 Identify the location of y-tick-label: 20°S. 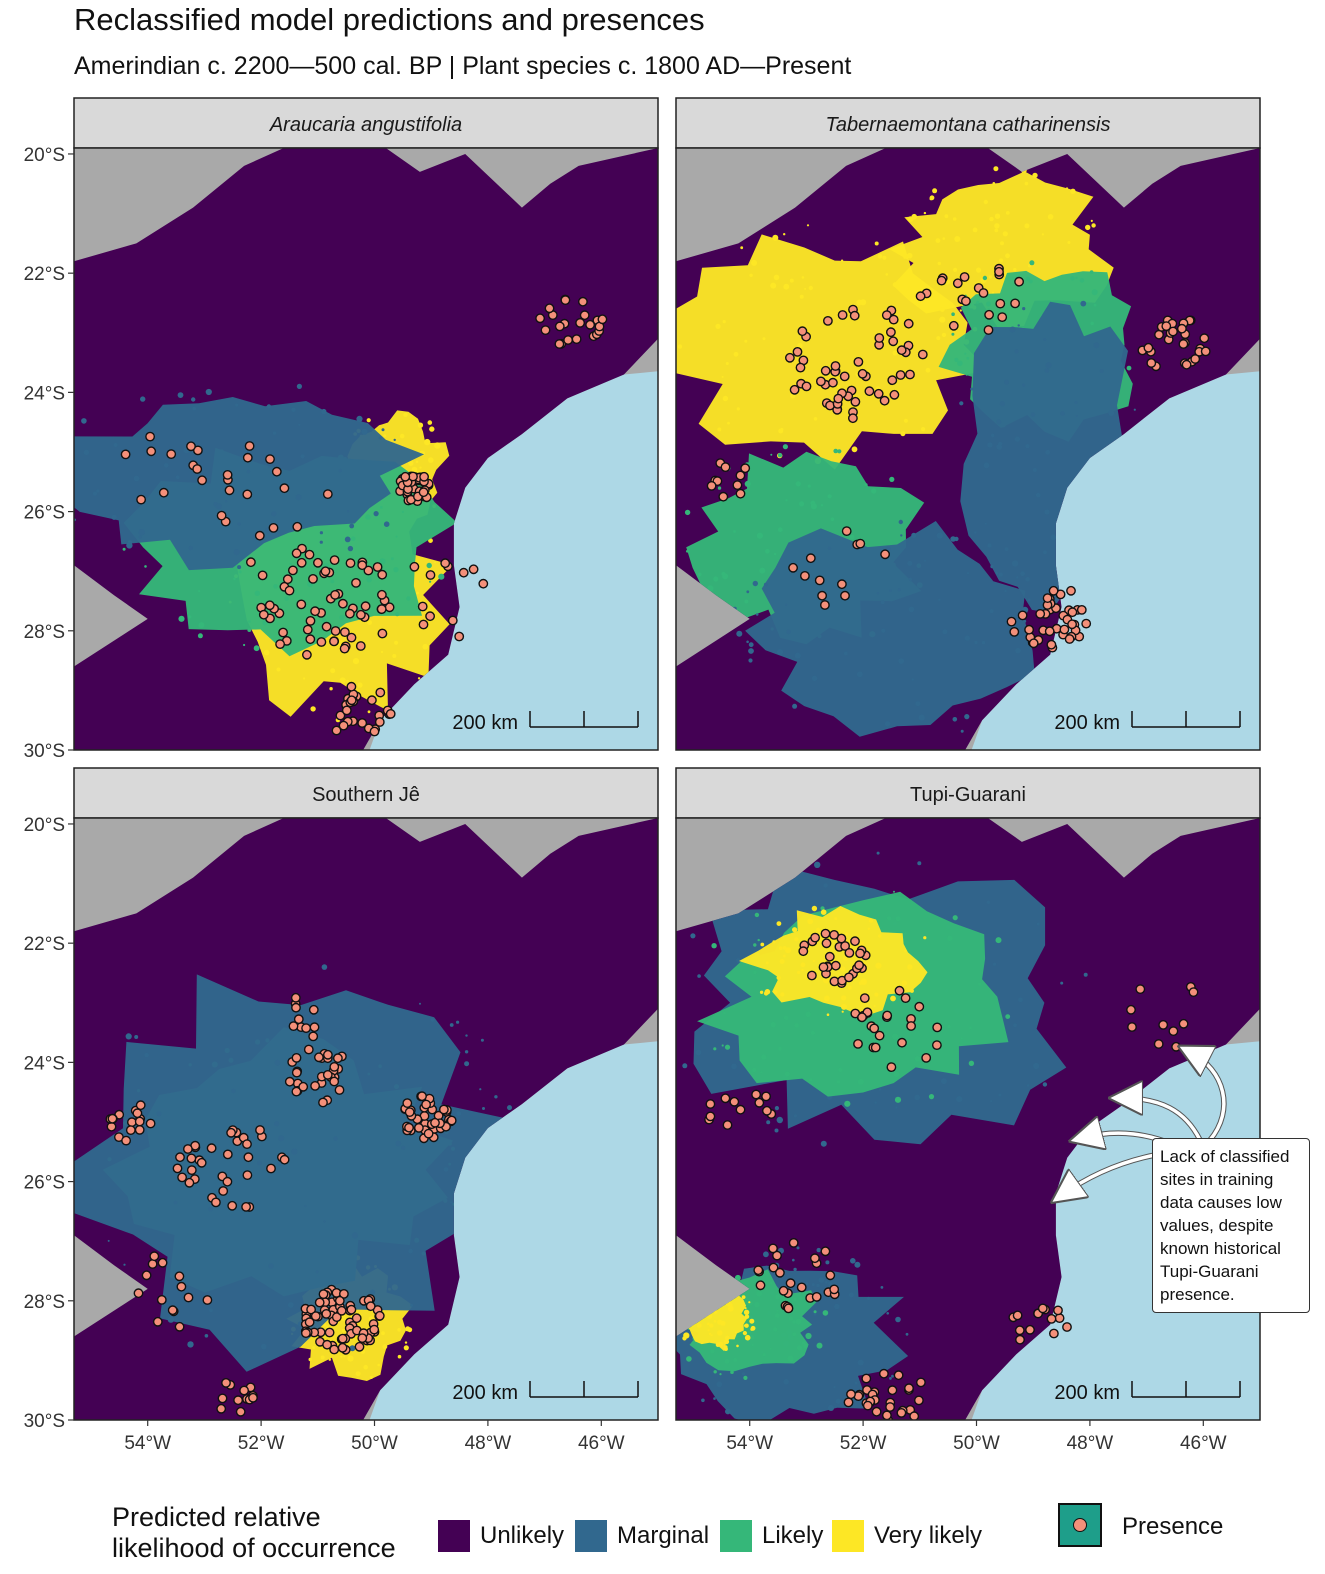
(44, 155).